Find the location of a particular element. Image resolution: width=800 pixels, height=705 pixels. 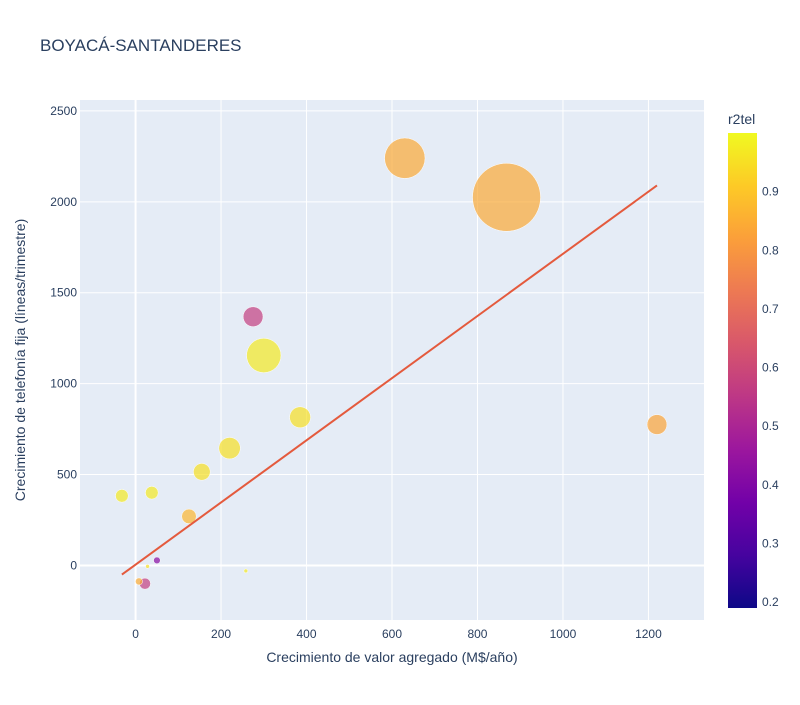

y-tick-label: 2000 is located at coordinates (63, 202).